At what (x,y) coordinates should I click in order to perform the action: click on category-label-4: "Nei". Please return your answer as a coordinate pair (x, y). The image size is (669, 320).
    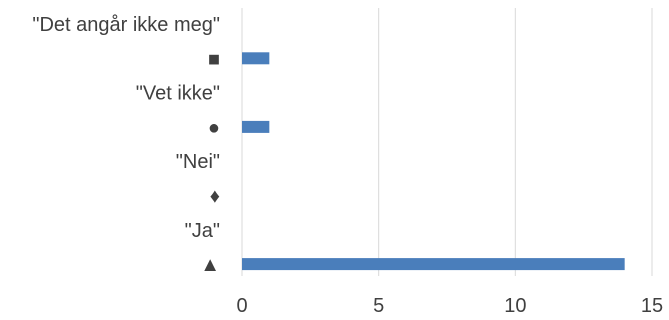
    Looking at the image, I should click on (198, 162).